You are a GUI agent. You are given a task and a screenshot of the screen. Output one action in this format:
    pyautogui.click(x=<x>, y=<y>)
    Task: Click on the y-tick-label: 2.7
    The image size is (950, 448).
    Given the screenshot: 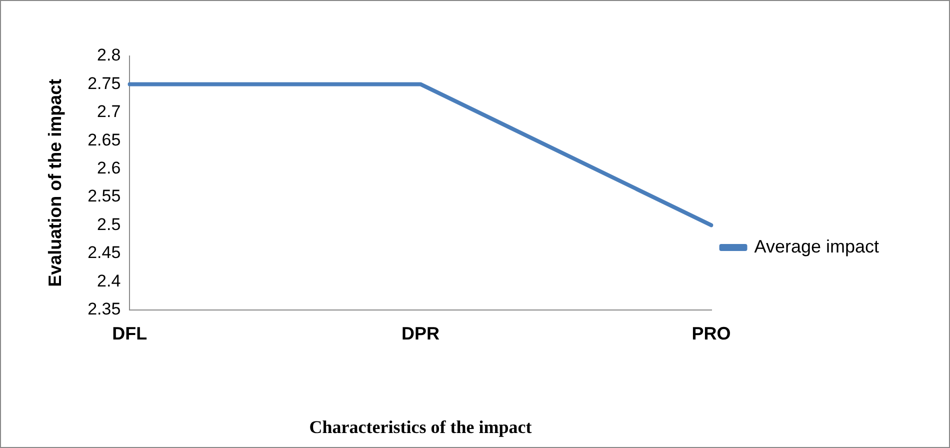 What is the action you would take?
    pyautogui.click(x=109, y=112)
    